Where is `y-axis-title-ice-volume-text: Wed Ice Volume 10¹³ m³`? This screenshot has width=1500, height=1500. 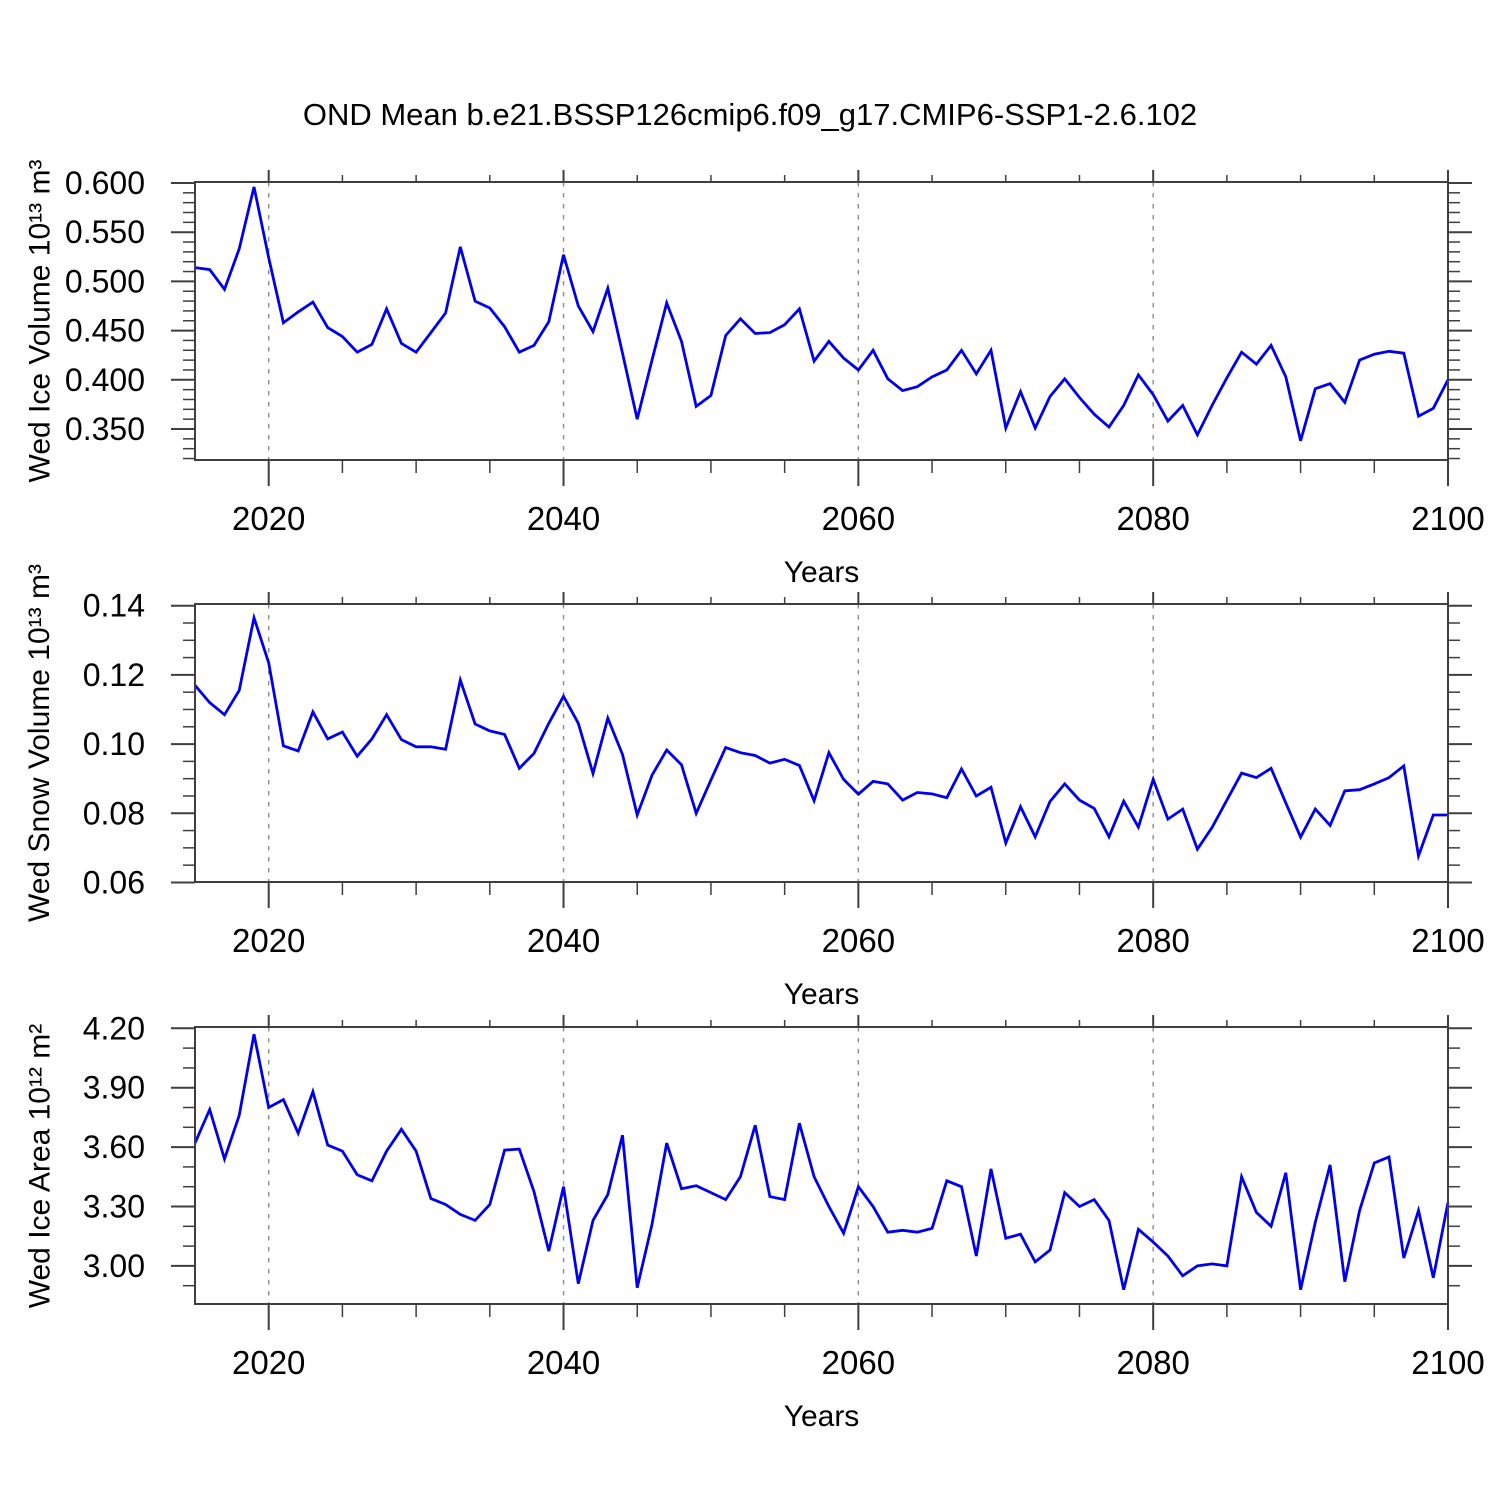 y-axis-title-ice-volume-text: Wed Ice Volume 10¹³ m³ is located at coordinates (39, 321).